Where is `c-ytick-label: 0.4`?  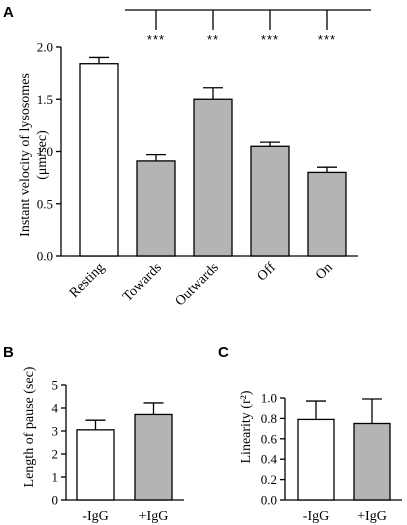
c-ytick-label: 0.4 is located at coordinates (269, 459).